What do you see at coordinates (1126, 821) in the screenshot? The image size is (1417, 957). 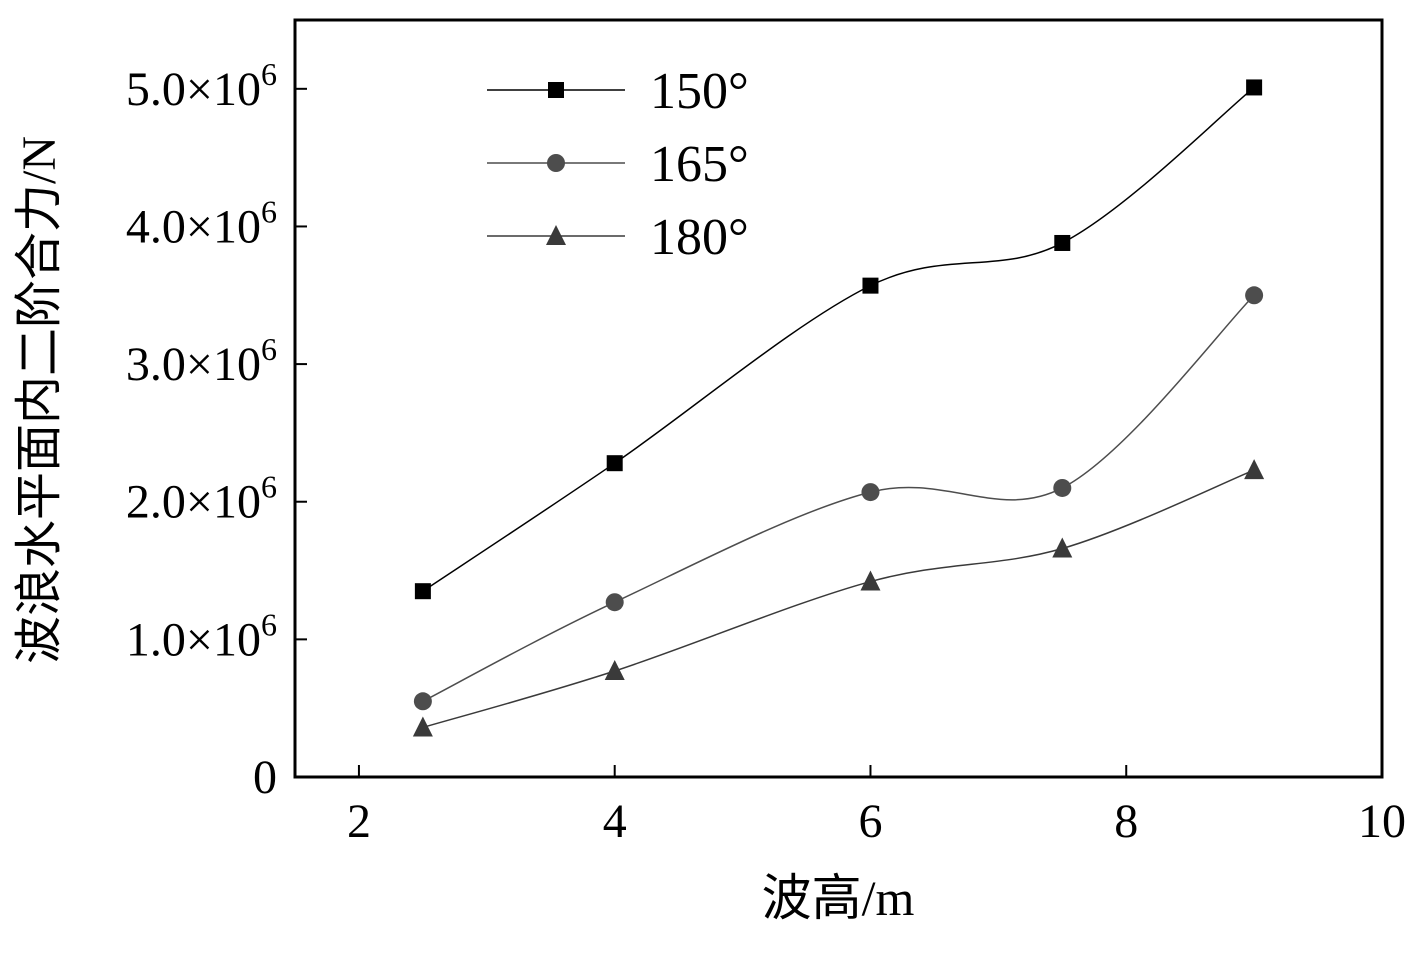 I see `x-tick-label: 8` at bounding box center [1126, 821].